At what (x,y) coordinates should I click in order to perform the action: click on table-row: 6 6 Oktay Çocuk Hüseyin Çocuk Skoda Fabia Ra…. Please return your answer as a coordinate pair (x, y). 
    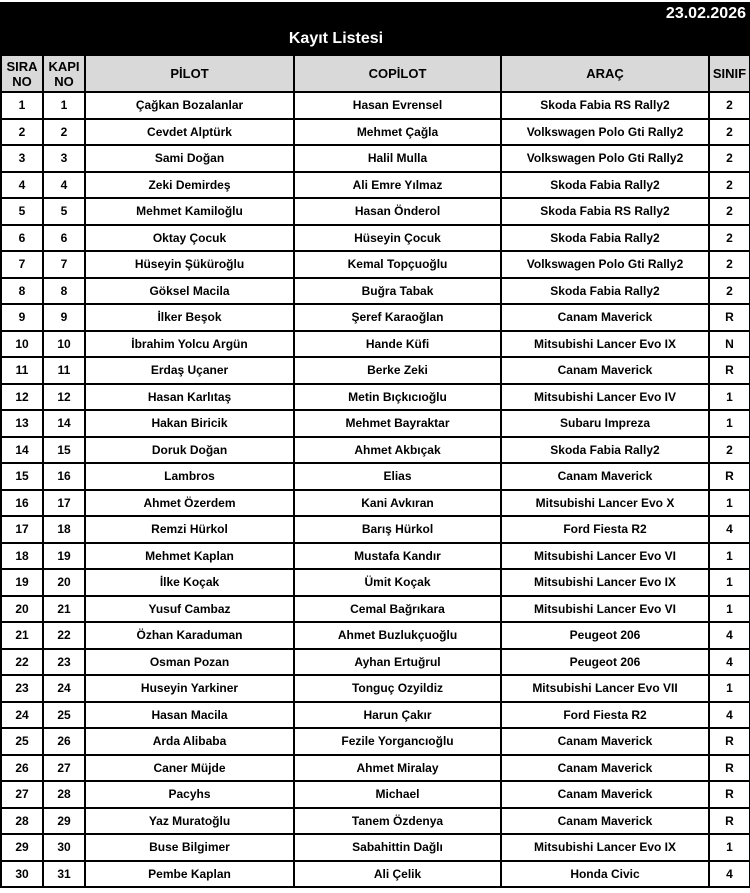
    Looking at the image, I should click on (375, 237).